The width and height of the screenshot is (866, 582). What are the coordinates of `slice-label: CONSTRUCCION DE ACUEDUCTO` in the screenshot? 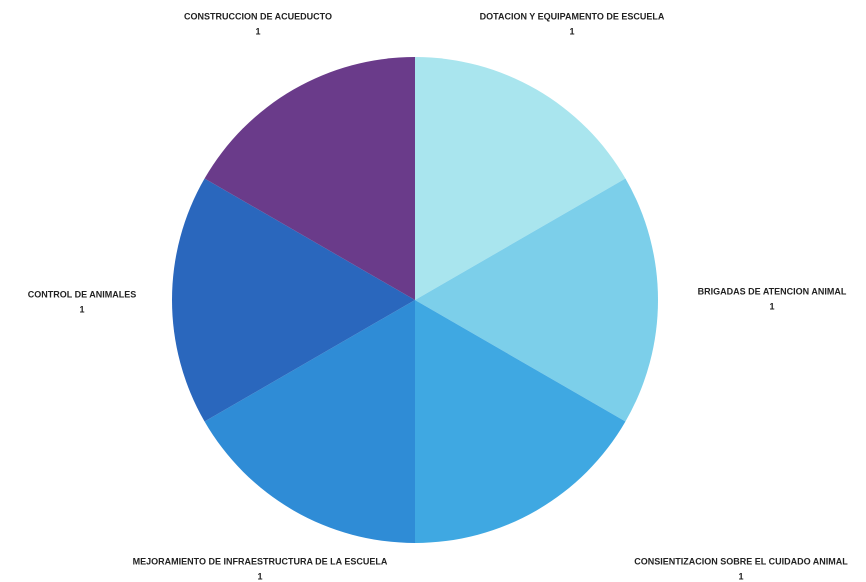 It's located at (258, 16).